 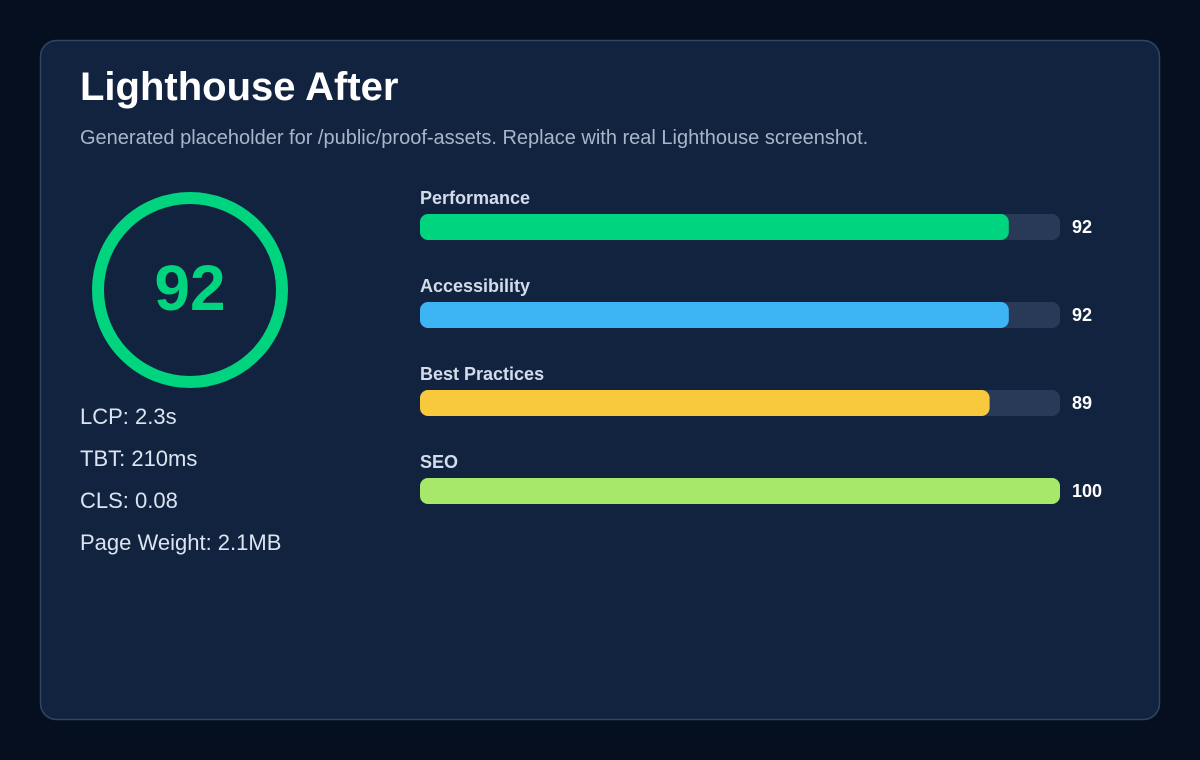 What do you see at coordinates (475, 198) in the screenshot?
I see `bar-label: Performance` at bounding box center [475, 198].